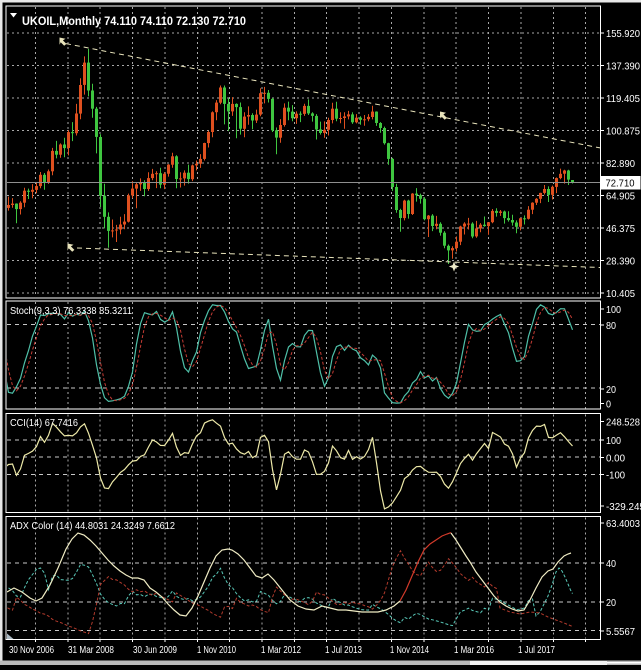  Describe the element at coordinates (620, 197) in the screenshot. I see `svg-text: 64.905` at that location.